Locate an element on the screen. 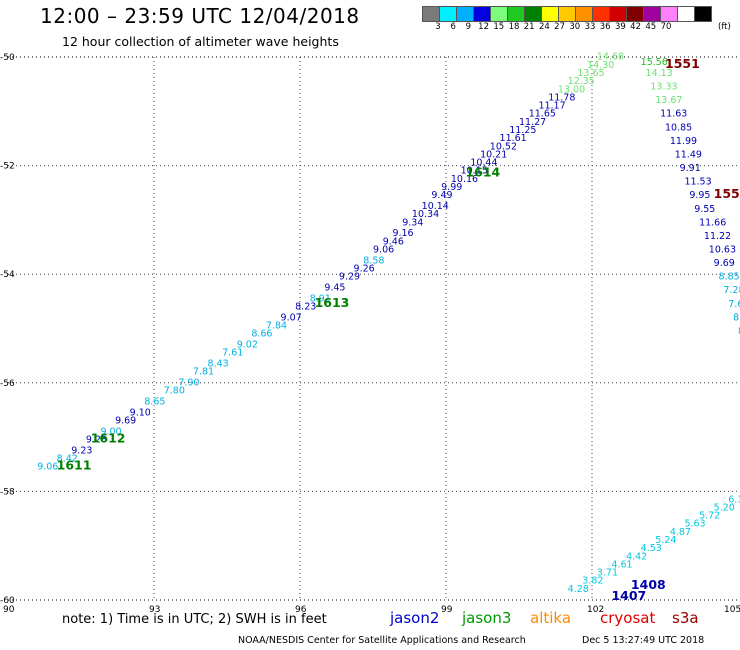 This screenshot has height=650, width=740. legend-altika: altika is located at coordinates (551, 618).